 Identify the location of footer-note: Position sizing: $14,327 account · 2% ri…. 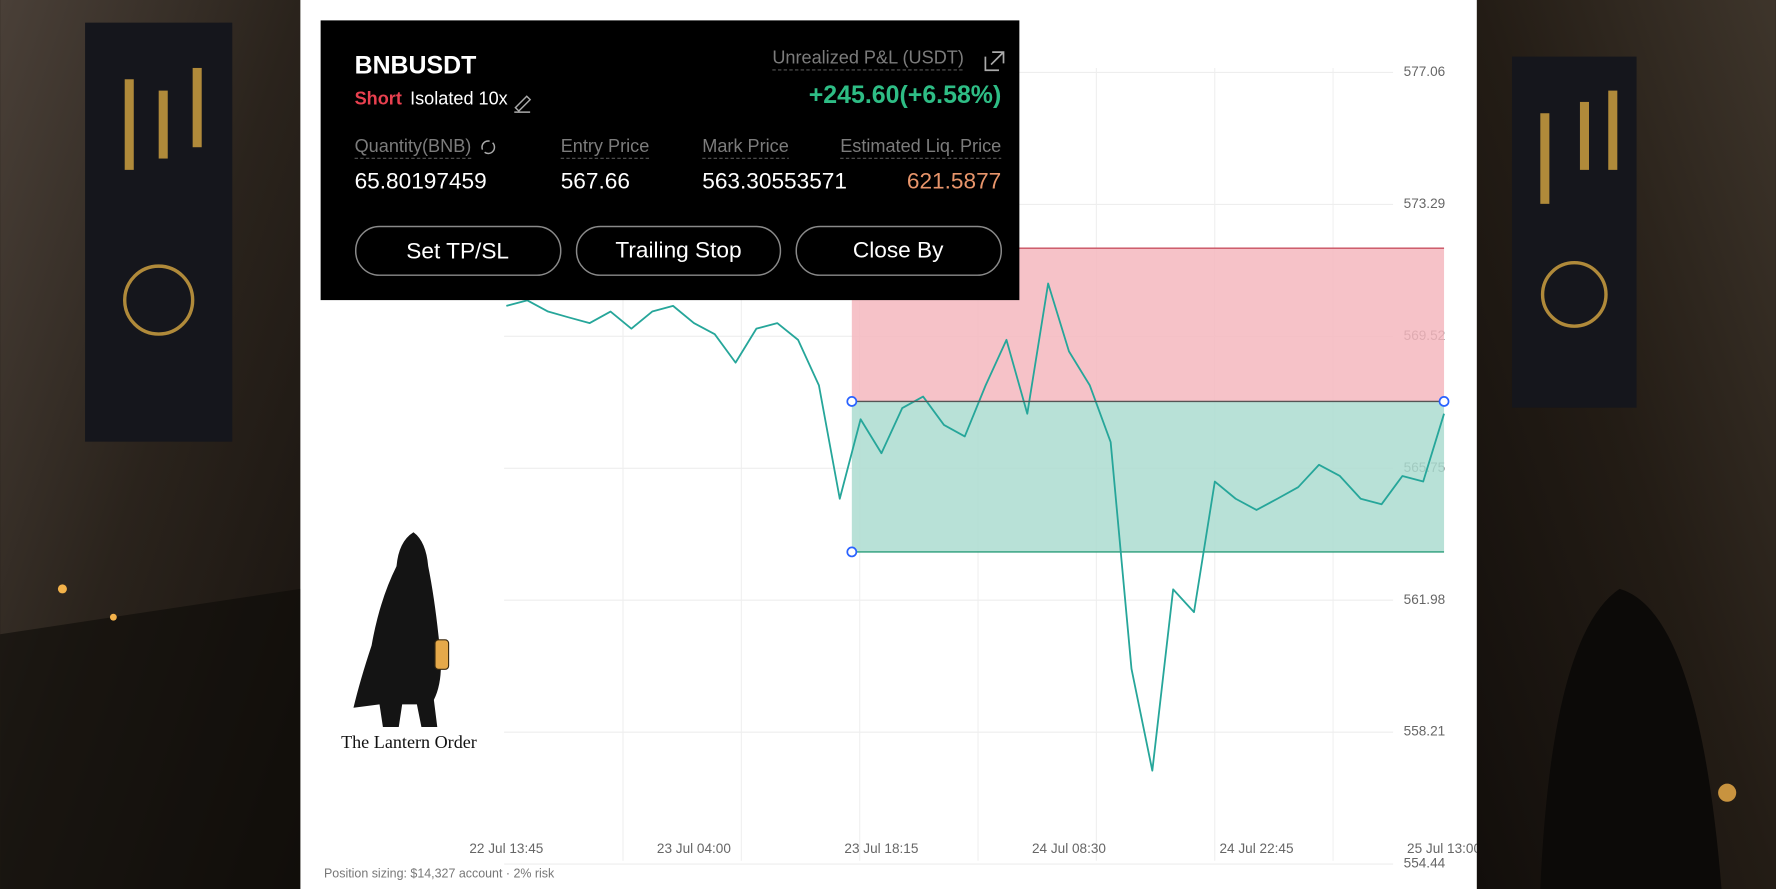
(439, 874).